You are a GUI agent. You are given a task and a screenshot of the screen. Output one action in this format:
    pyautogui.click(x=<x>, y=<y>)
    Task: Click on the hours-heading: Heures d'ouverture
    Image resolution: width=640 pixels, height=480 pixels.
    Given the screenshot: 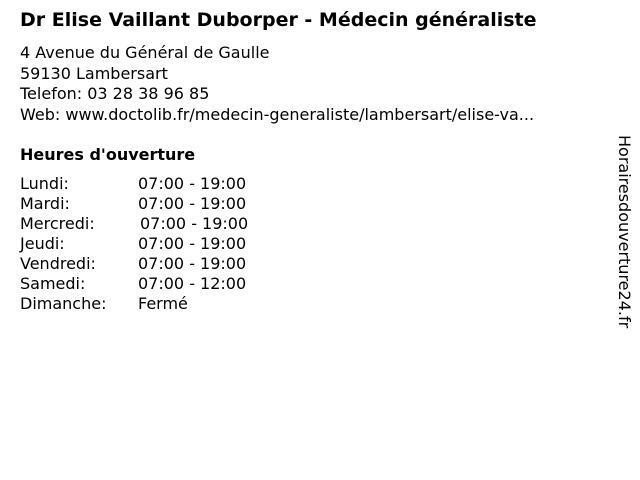 What is the action you would take?
    pyautogui.click(x=108, y=154)
    